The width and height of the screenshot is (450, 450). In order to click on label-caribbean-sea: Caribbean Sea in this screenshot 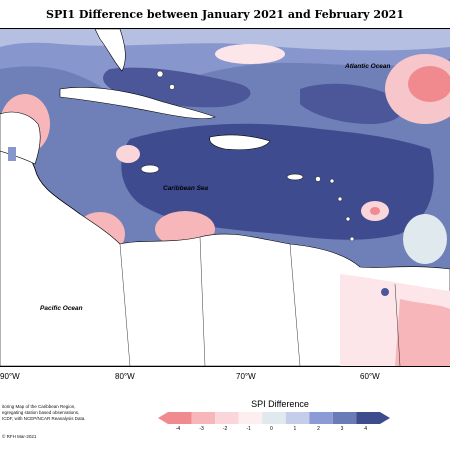, I will do `click(186, 188)`.